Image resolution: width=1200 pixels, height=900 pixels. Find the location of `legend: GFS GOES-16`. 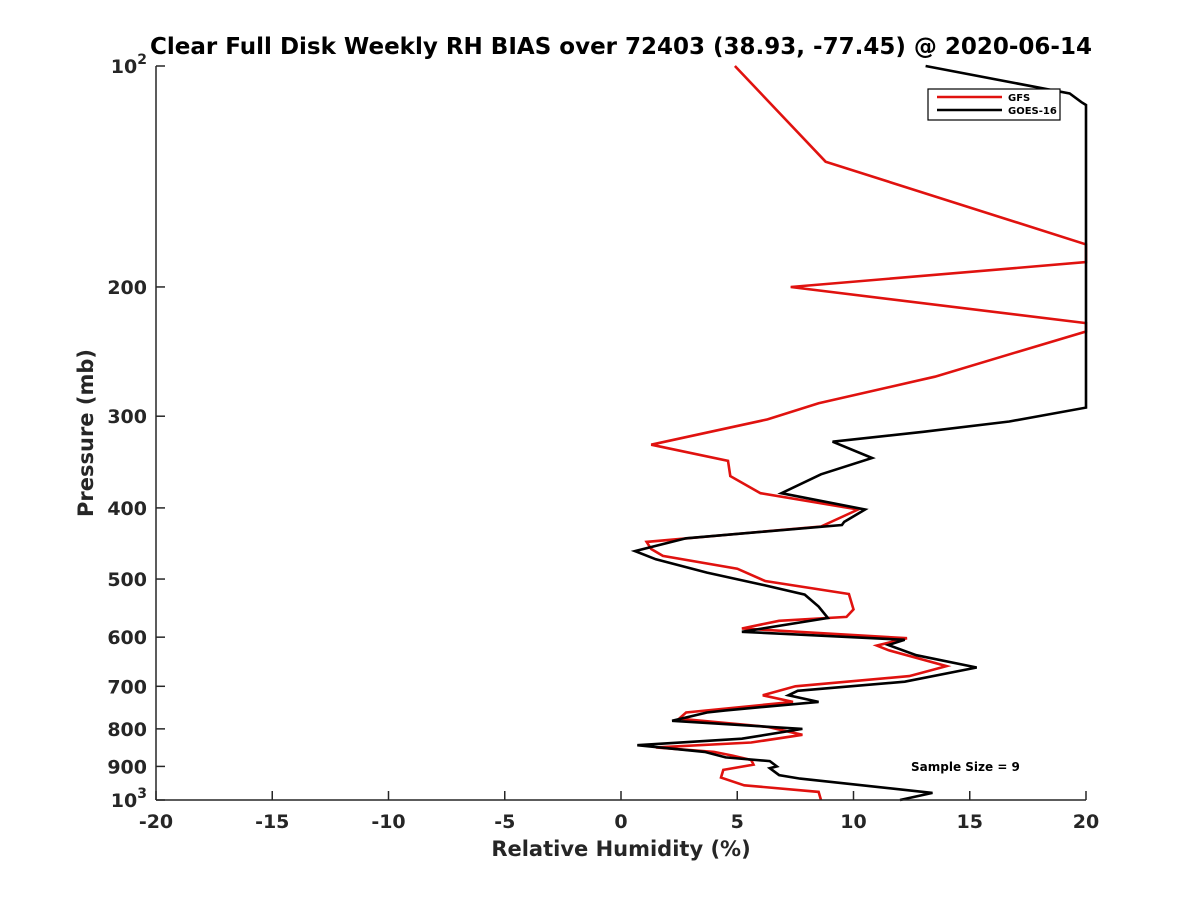

legend: GFS GOES-16 is located at coordinates (994, 104).